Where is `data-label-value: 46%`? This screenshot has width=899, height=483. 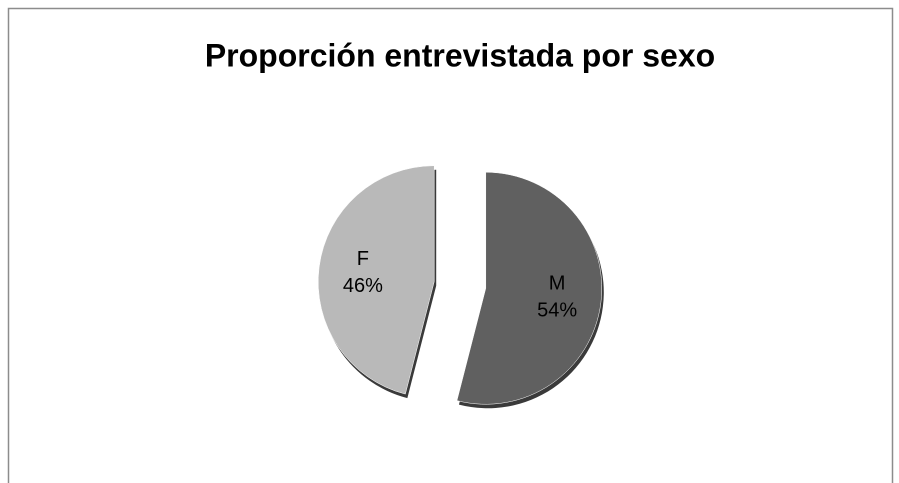 data-label-value: 46% is located at coordinates (363, 286).